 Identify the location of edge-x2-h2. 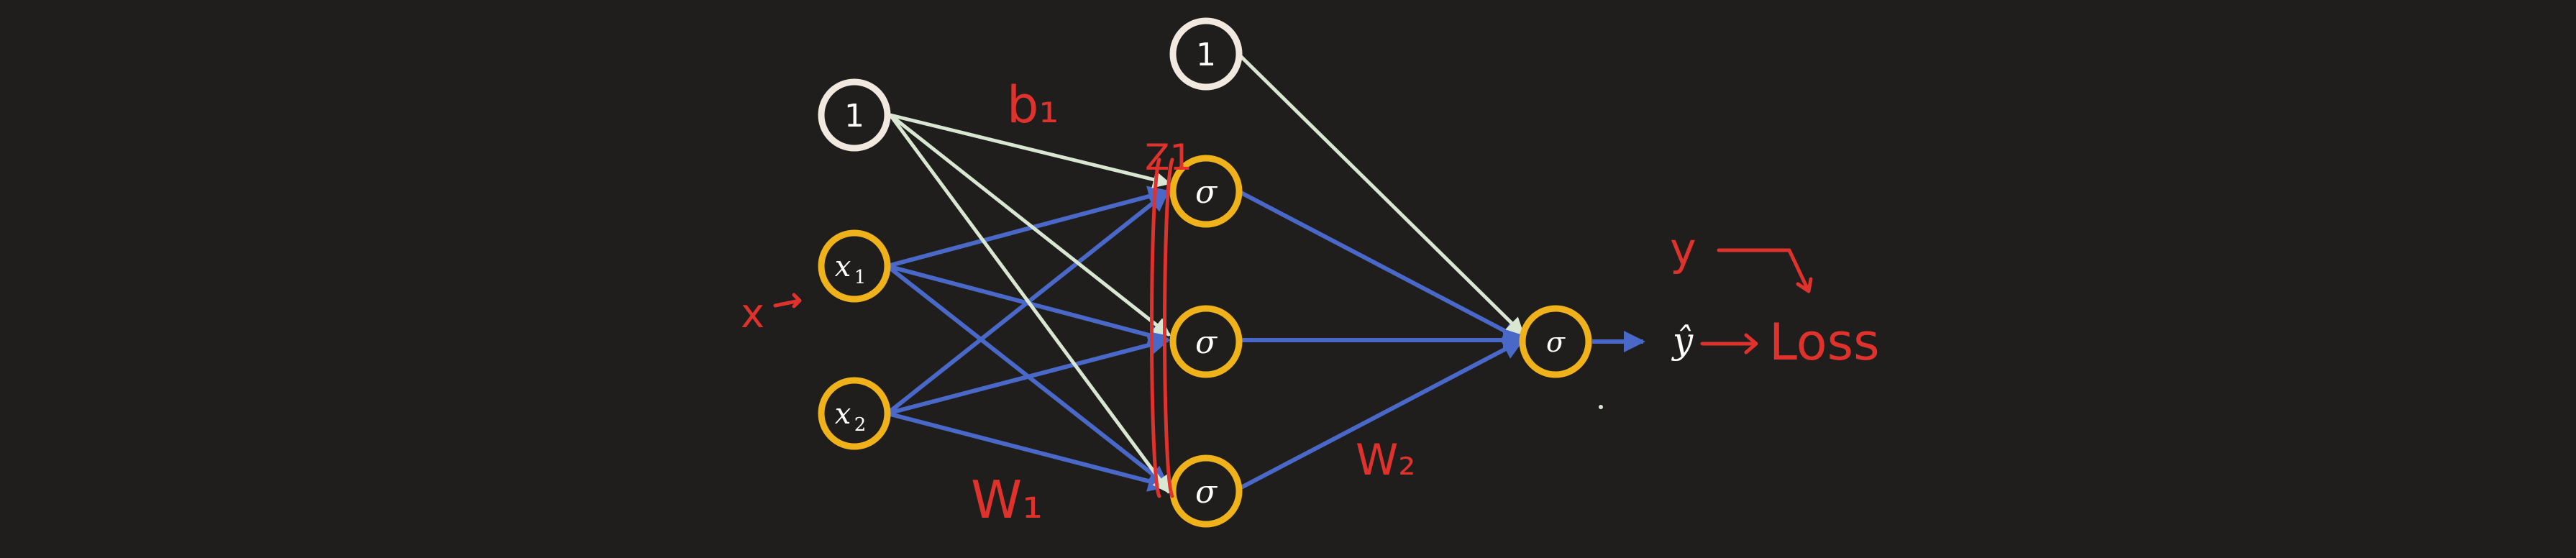
(1028, 375).